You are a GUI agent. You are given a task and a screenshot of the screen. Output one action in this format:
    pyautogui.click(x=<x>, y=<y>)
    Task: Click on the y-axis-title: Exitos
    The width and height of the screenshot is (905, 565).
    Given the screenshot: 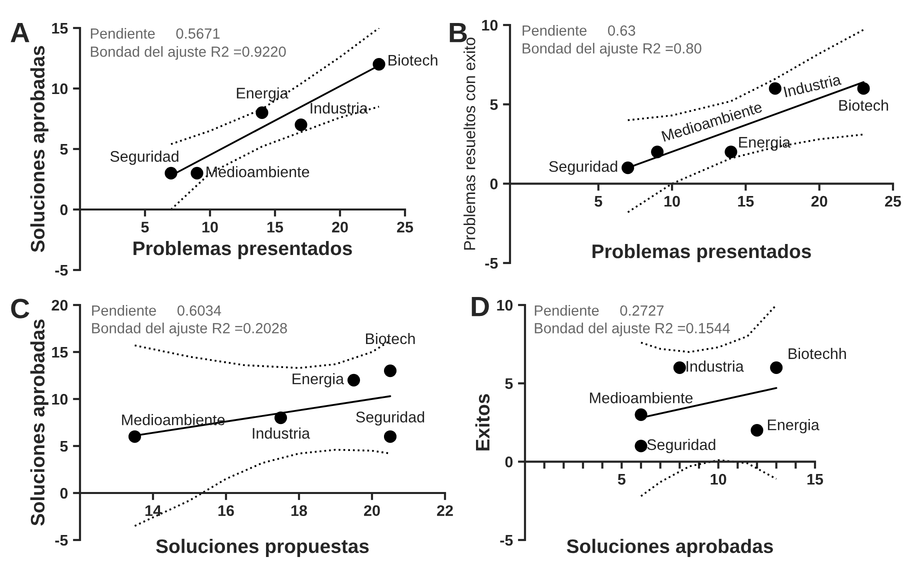 What is the action you would take?
    pyautogui.click(x=482, y=422)
    